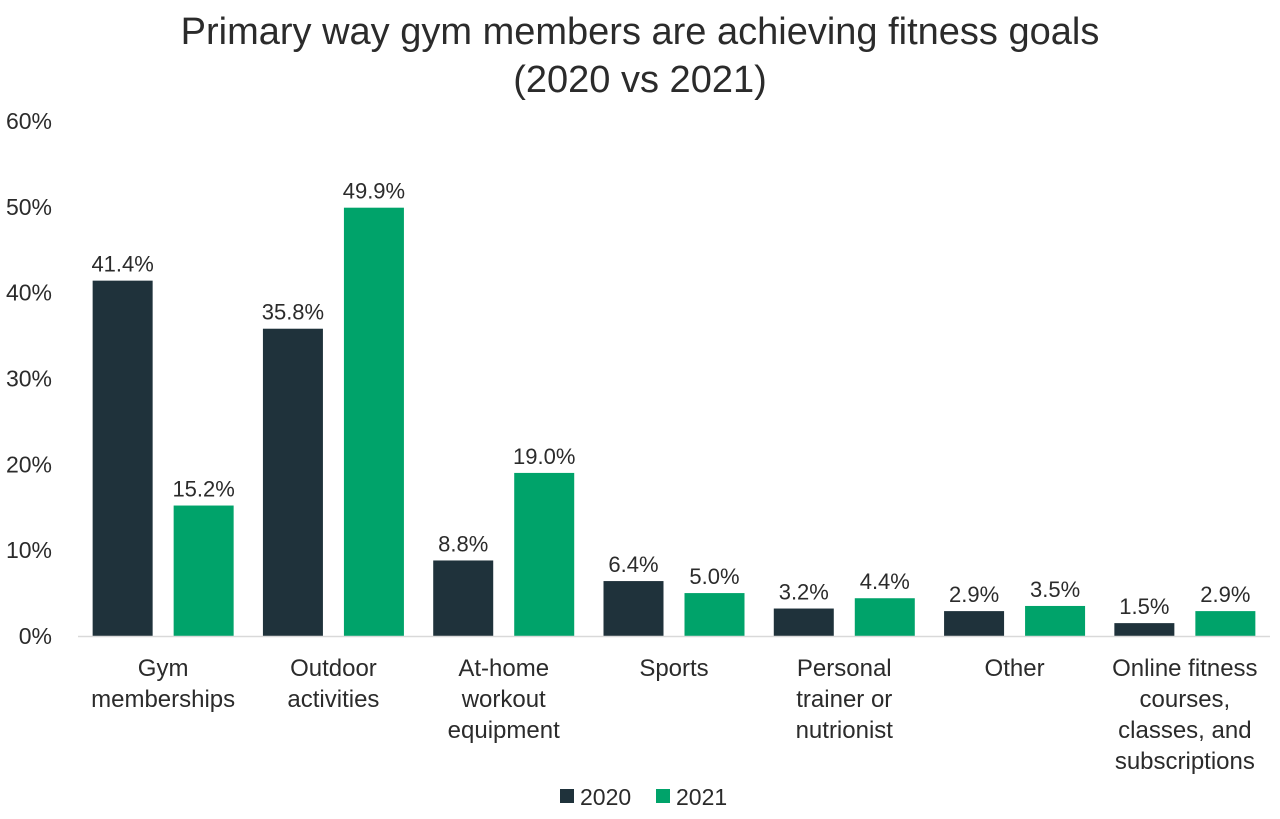 Image resolution: width=1280 pixels, height=819 pixels. What do you see at coordinates (633, 564) in the screenshot?
I see `data-label-2020-3: 6.4%` at bounding box center [633, 564].